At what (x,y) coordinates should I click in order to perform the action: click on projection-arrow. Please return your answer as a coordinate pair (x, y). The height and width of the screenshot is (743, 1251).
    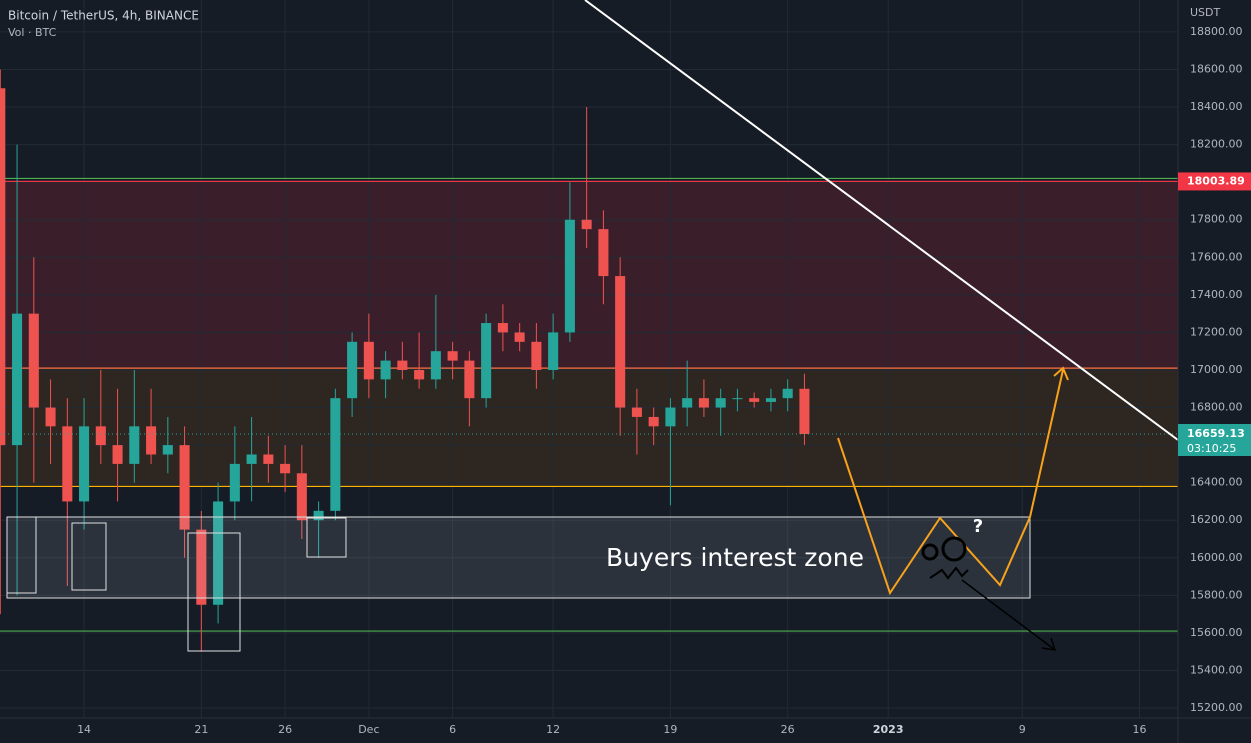
    Looking at the image, I should click on (1061, 373).